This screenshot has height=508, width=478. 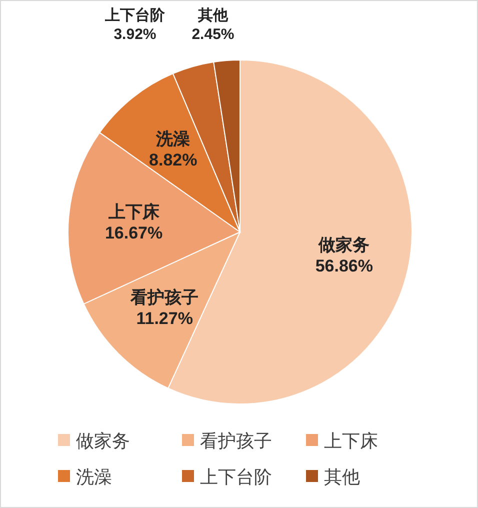 I want to click on slice-label: 上下床, so click(x=133, y=212).